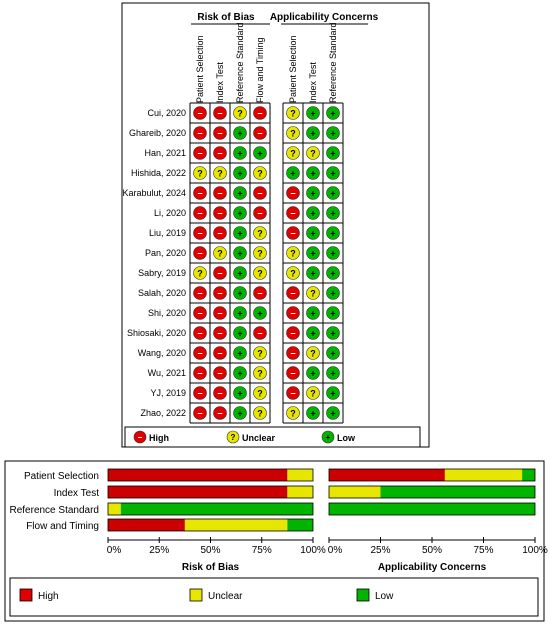 Image resolution: width=550 pixels, height=630 pixels. Describe the element at coordinates (62, 526) in the screenshot. I see `bar-category-label: Flow and Timing` at that location.